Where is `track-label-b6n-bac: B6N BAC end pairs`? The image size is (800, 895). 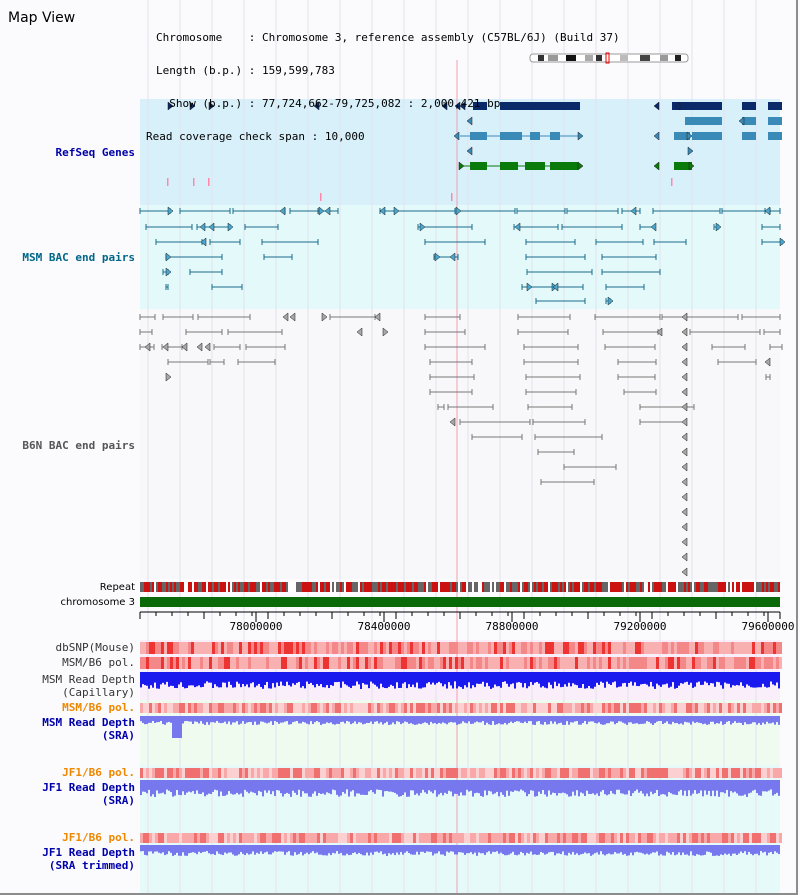
track-label-b6n-bac: B6N BAC end pairs is located at coordinates (78, 445).